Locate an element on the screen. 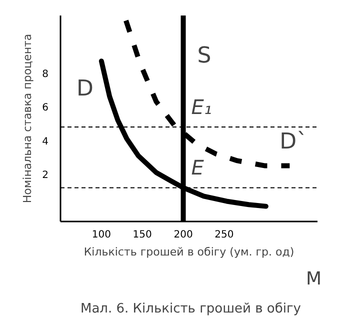  x-tick-label: 200 is located at coordinates (183, 235).